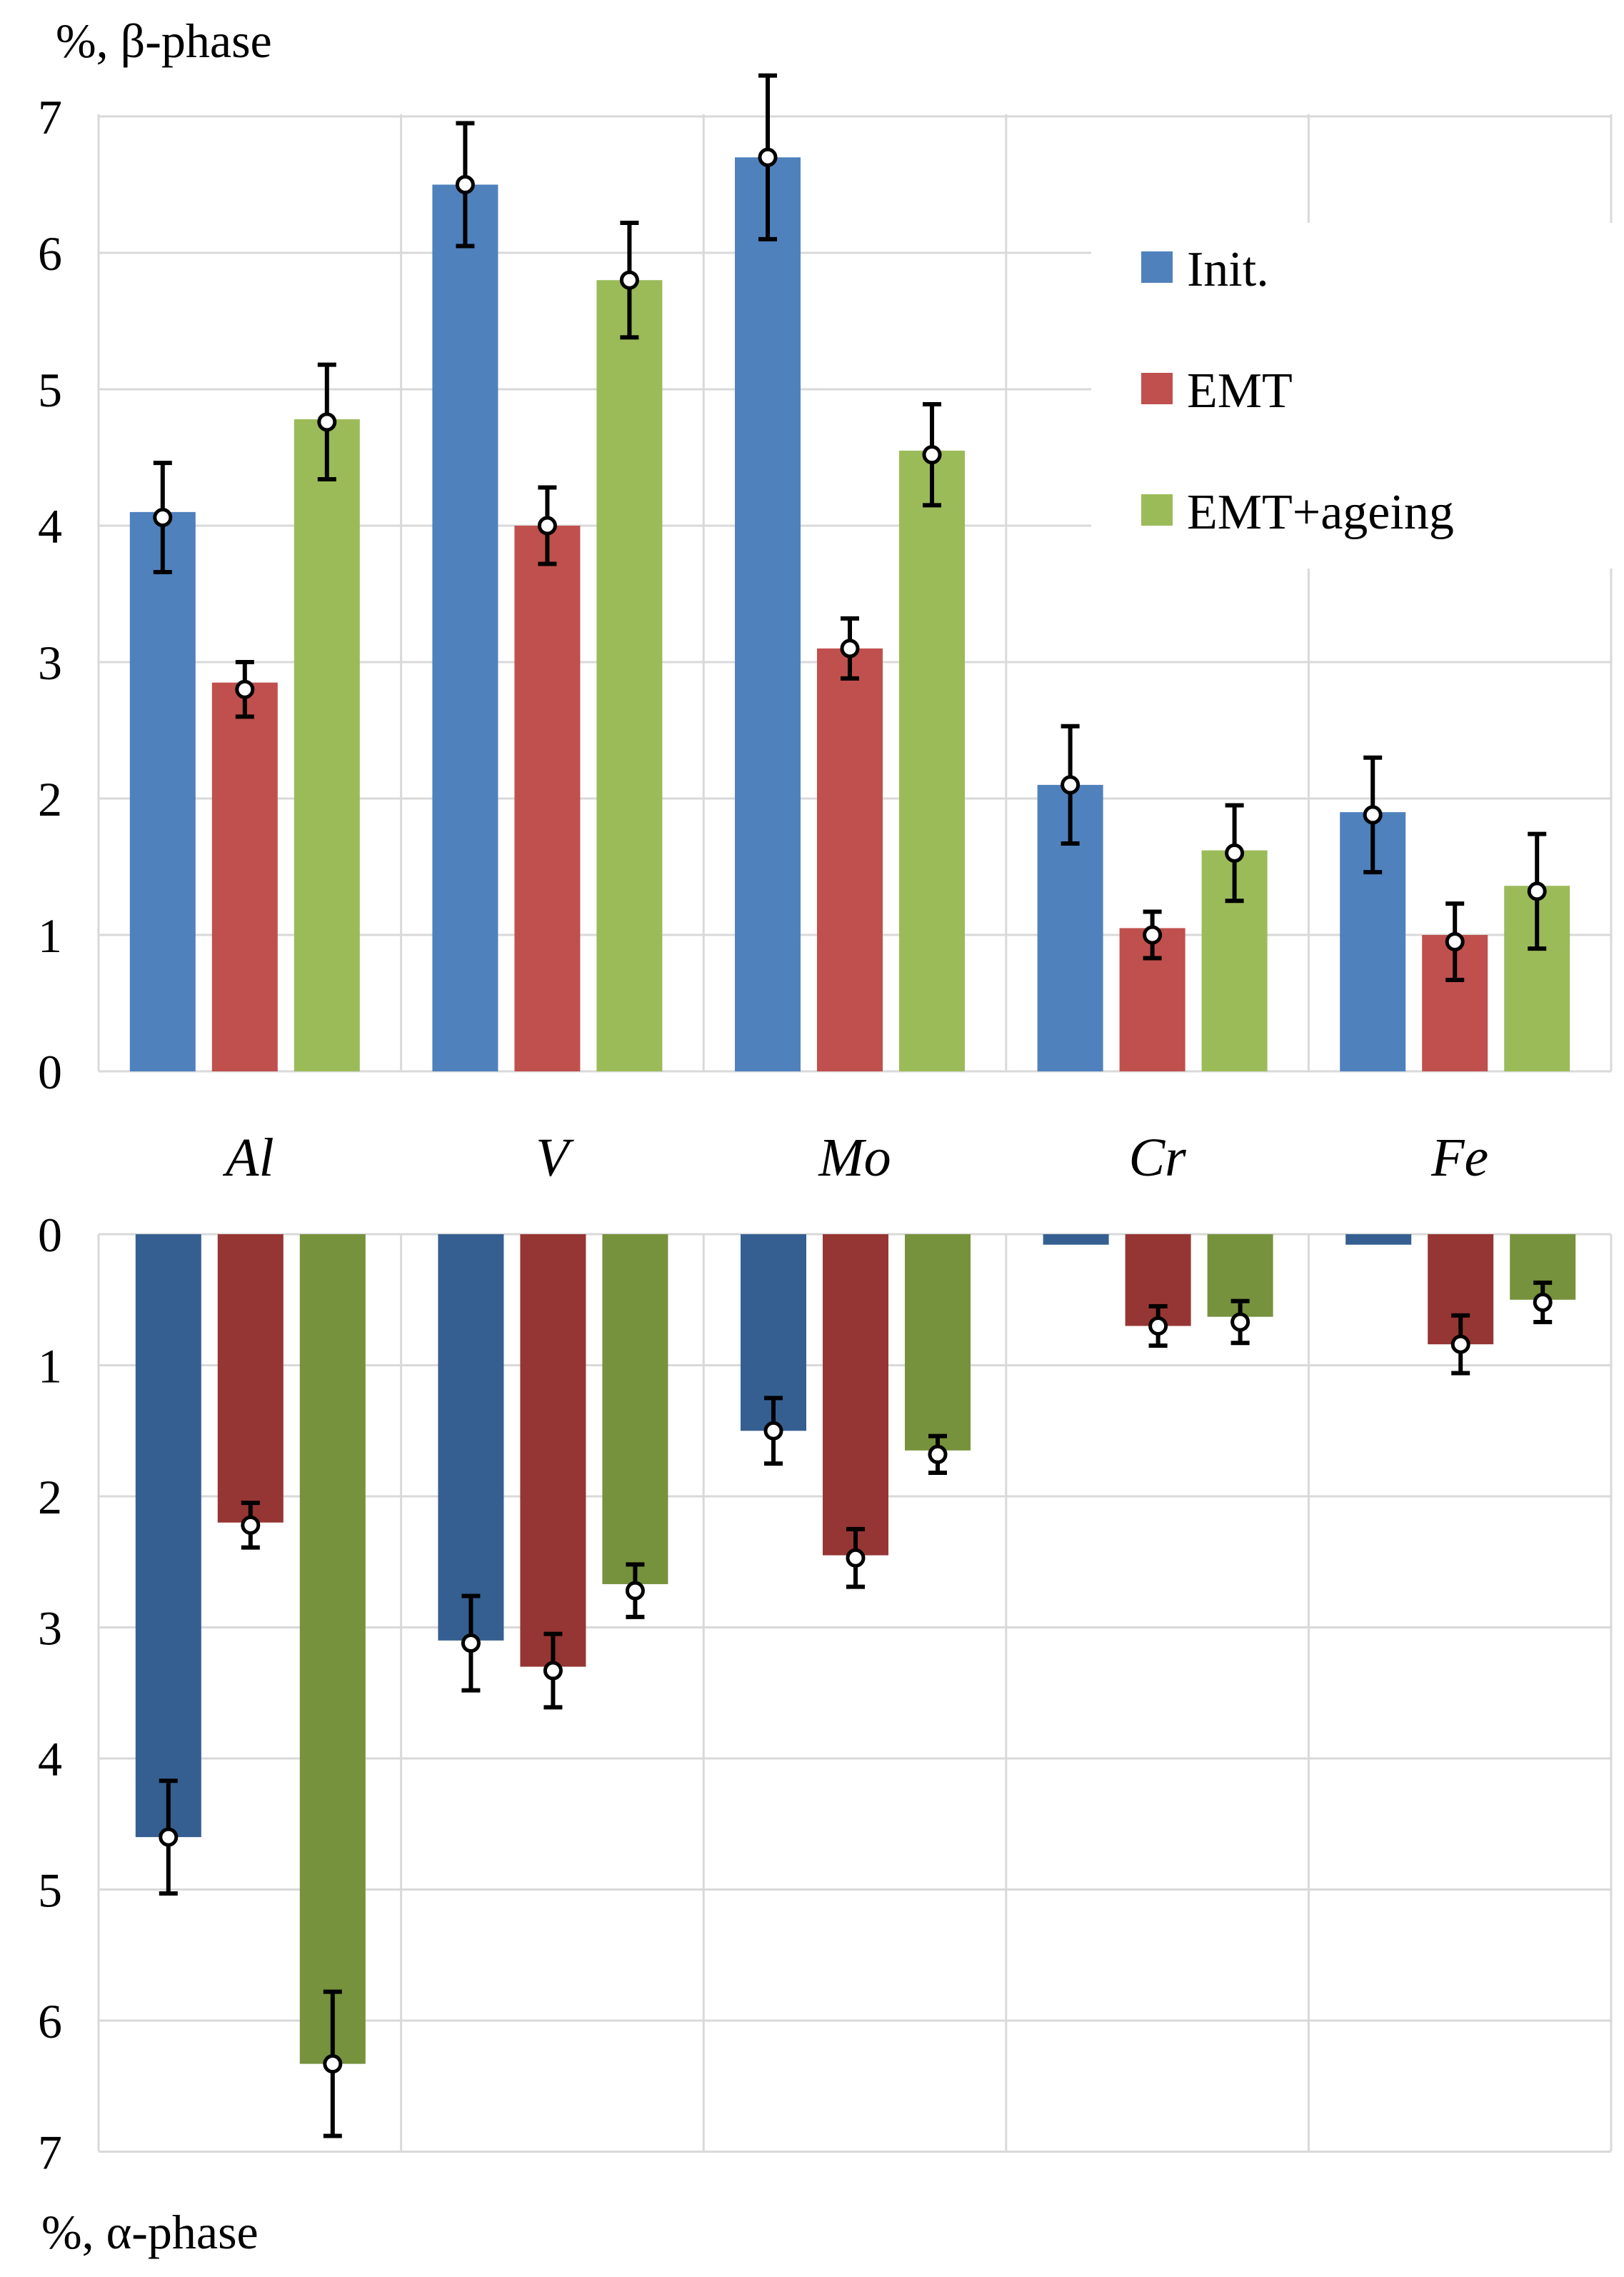 This screenshot has width=1624, height=2277. What do you see at coordinates (50, 2021) in the screenshot?
I see `bottom-y-tick-6: 6` at bounding box center [50, 2021].